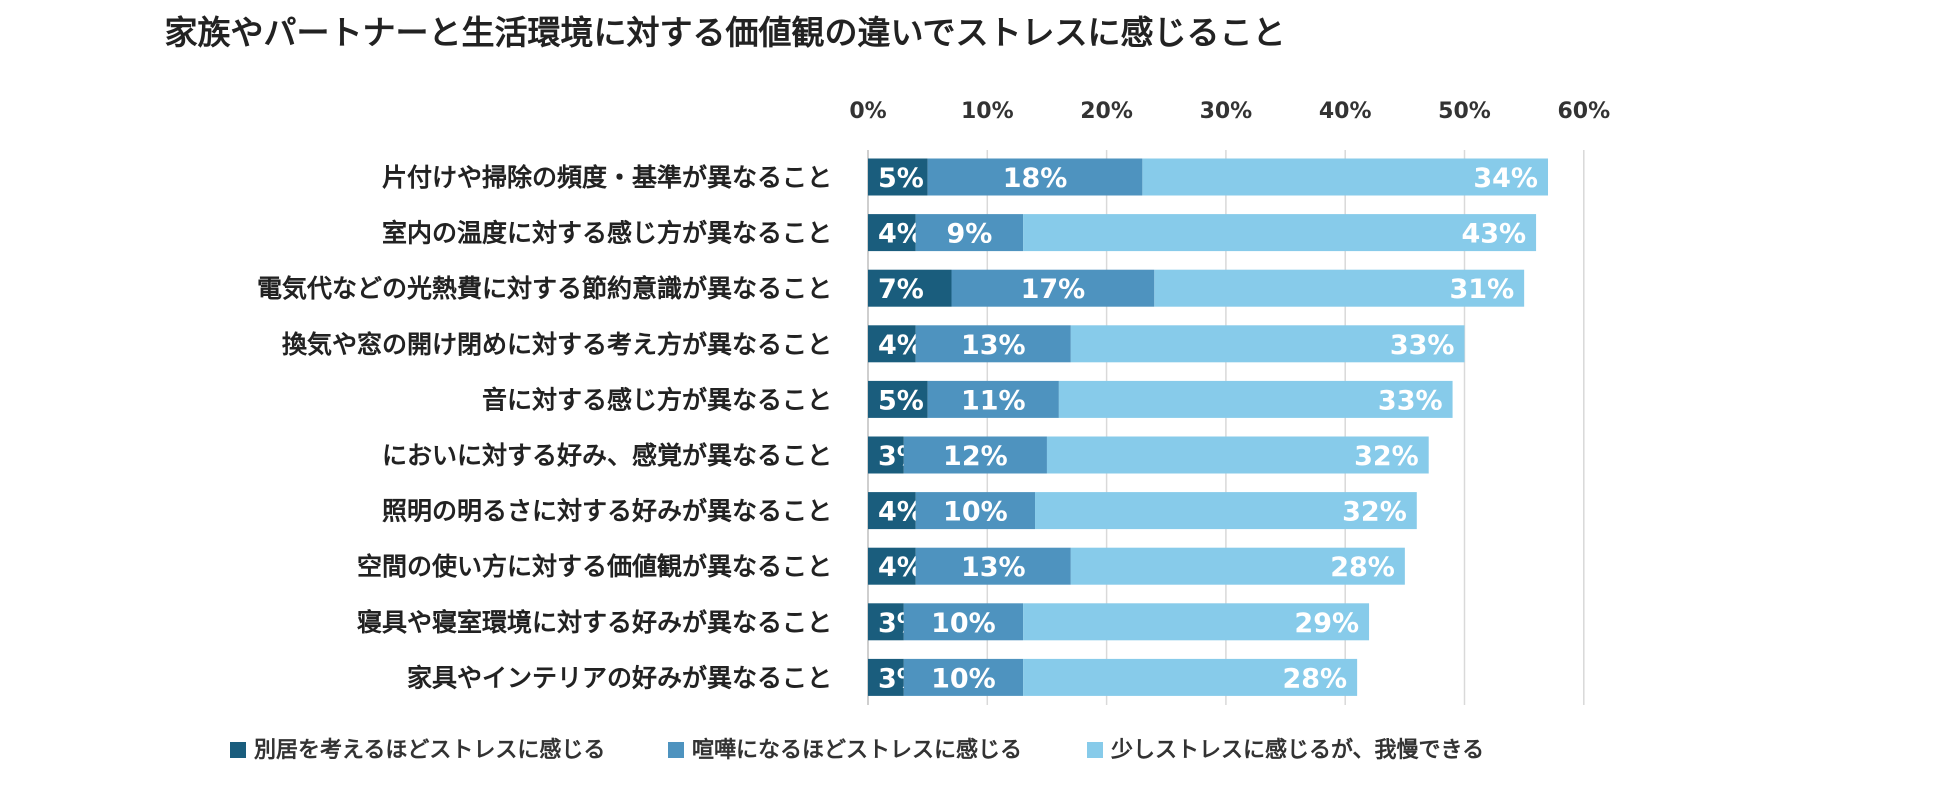 Image resolution: width=1950 pixels, height=797 pixels. What do you see at coordinates (1482, 289) in the screenshot?
I see `data-label: 31%` at bounding box center [1482, 289].